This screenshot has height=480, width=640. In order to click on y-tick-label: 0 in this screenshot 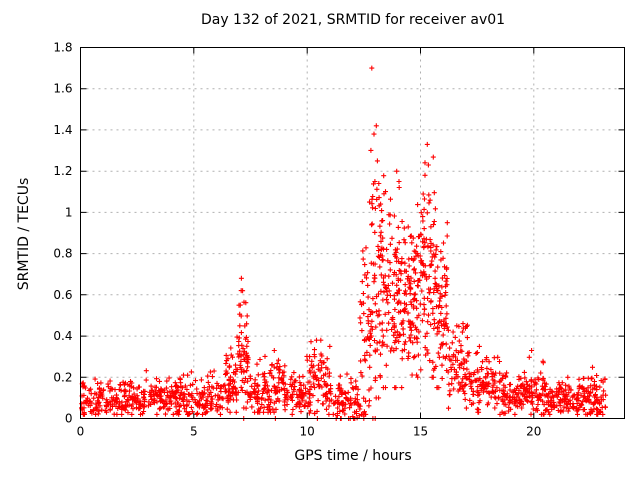, I will do `click(69, 419)`.